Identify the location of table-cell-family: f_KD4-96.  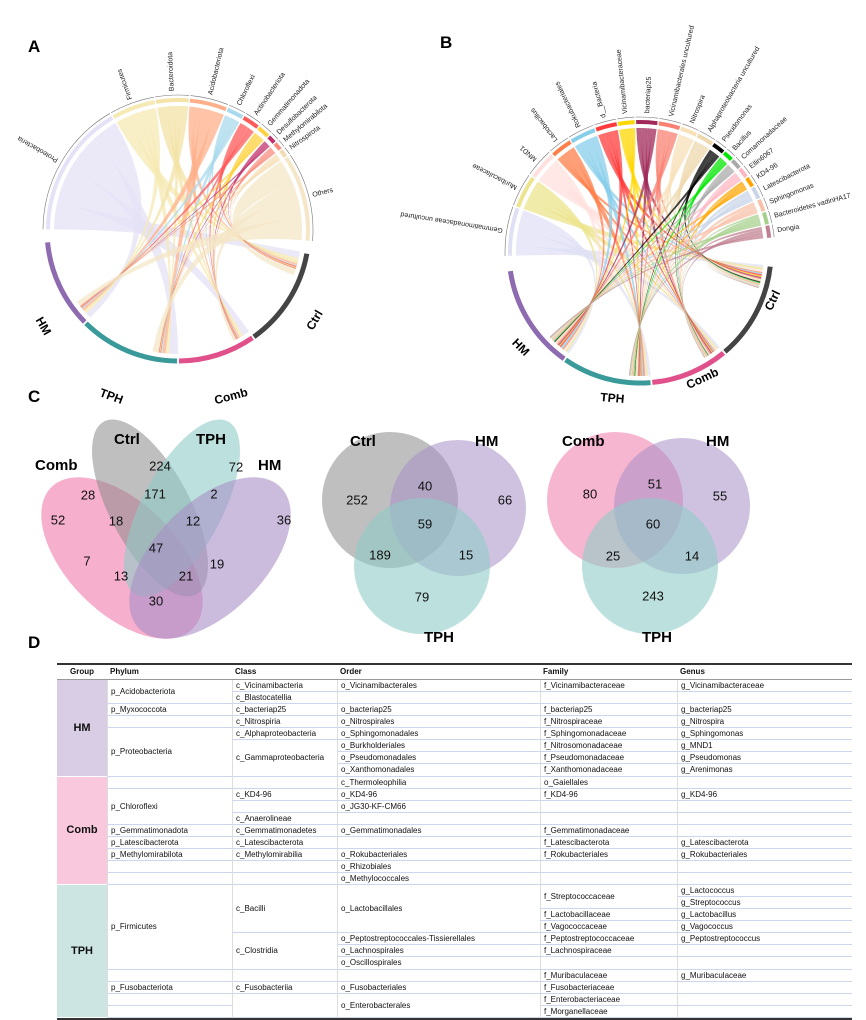
(608, 794).